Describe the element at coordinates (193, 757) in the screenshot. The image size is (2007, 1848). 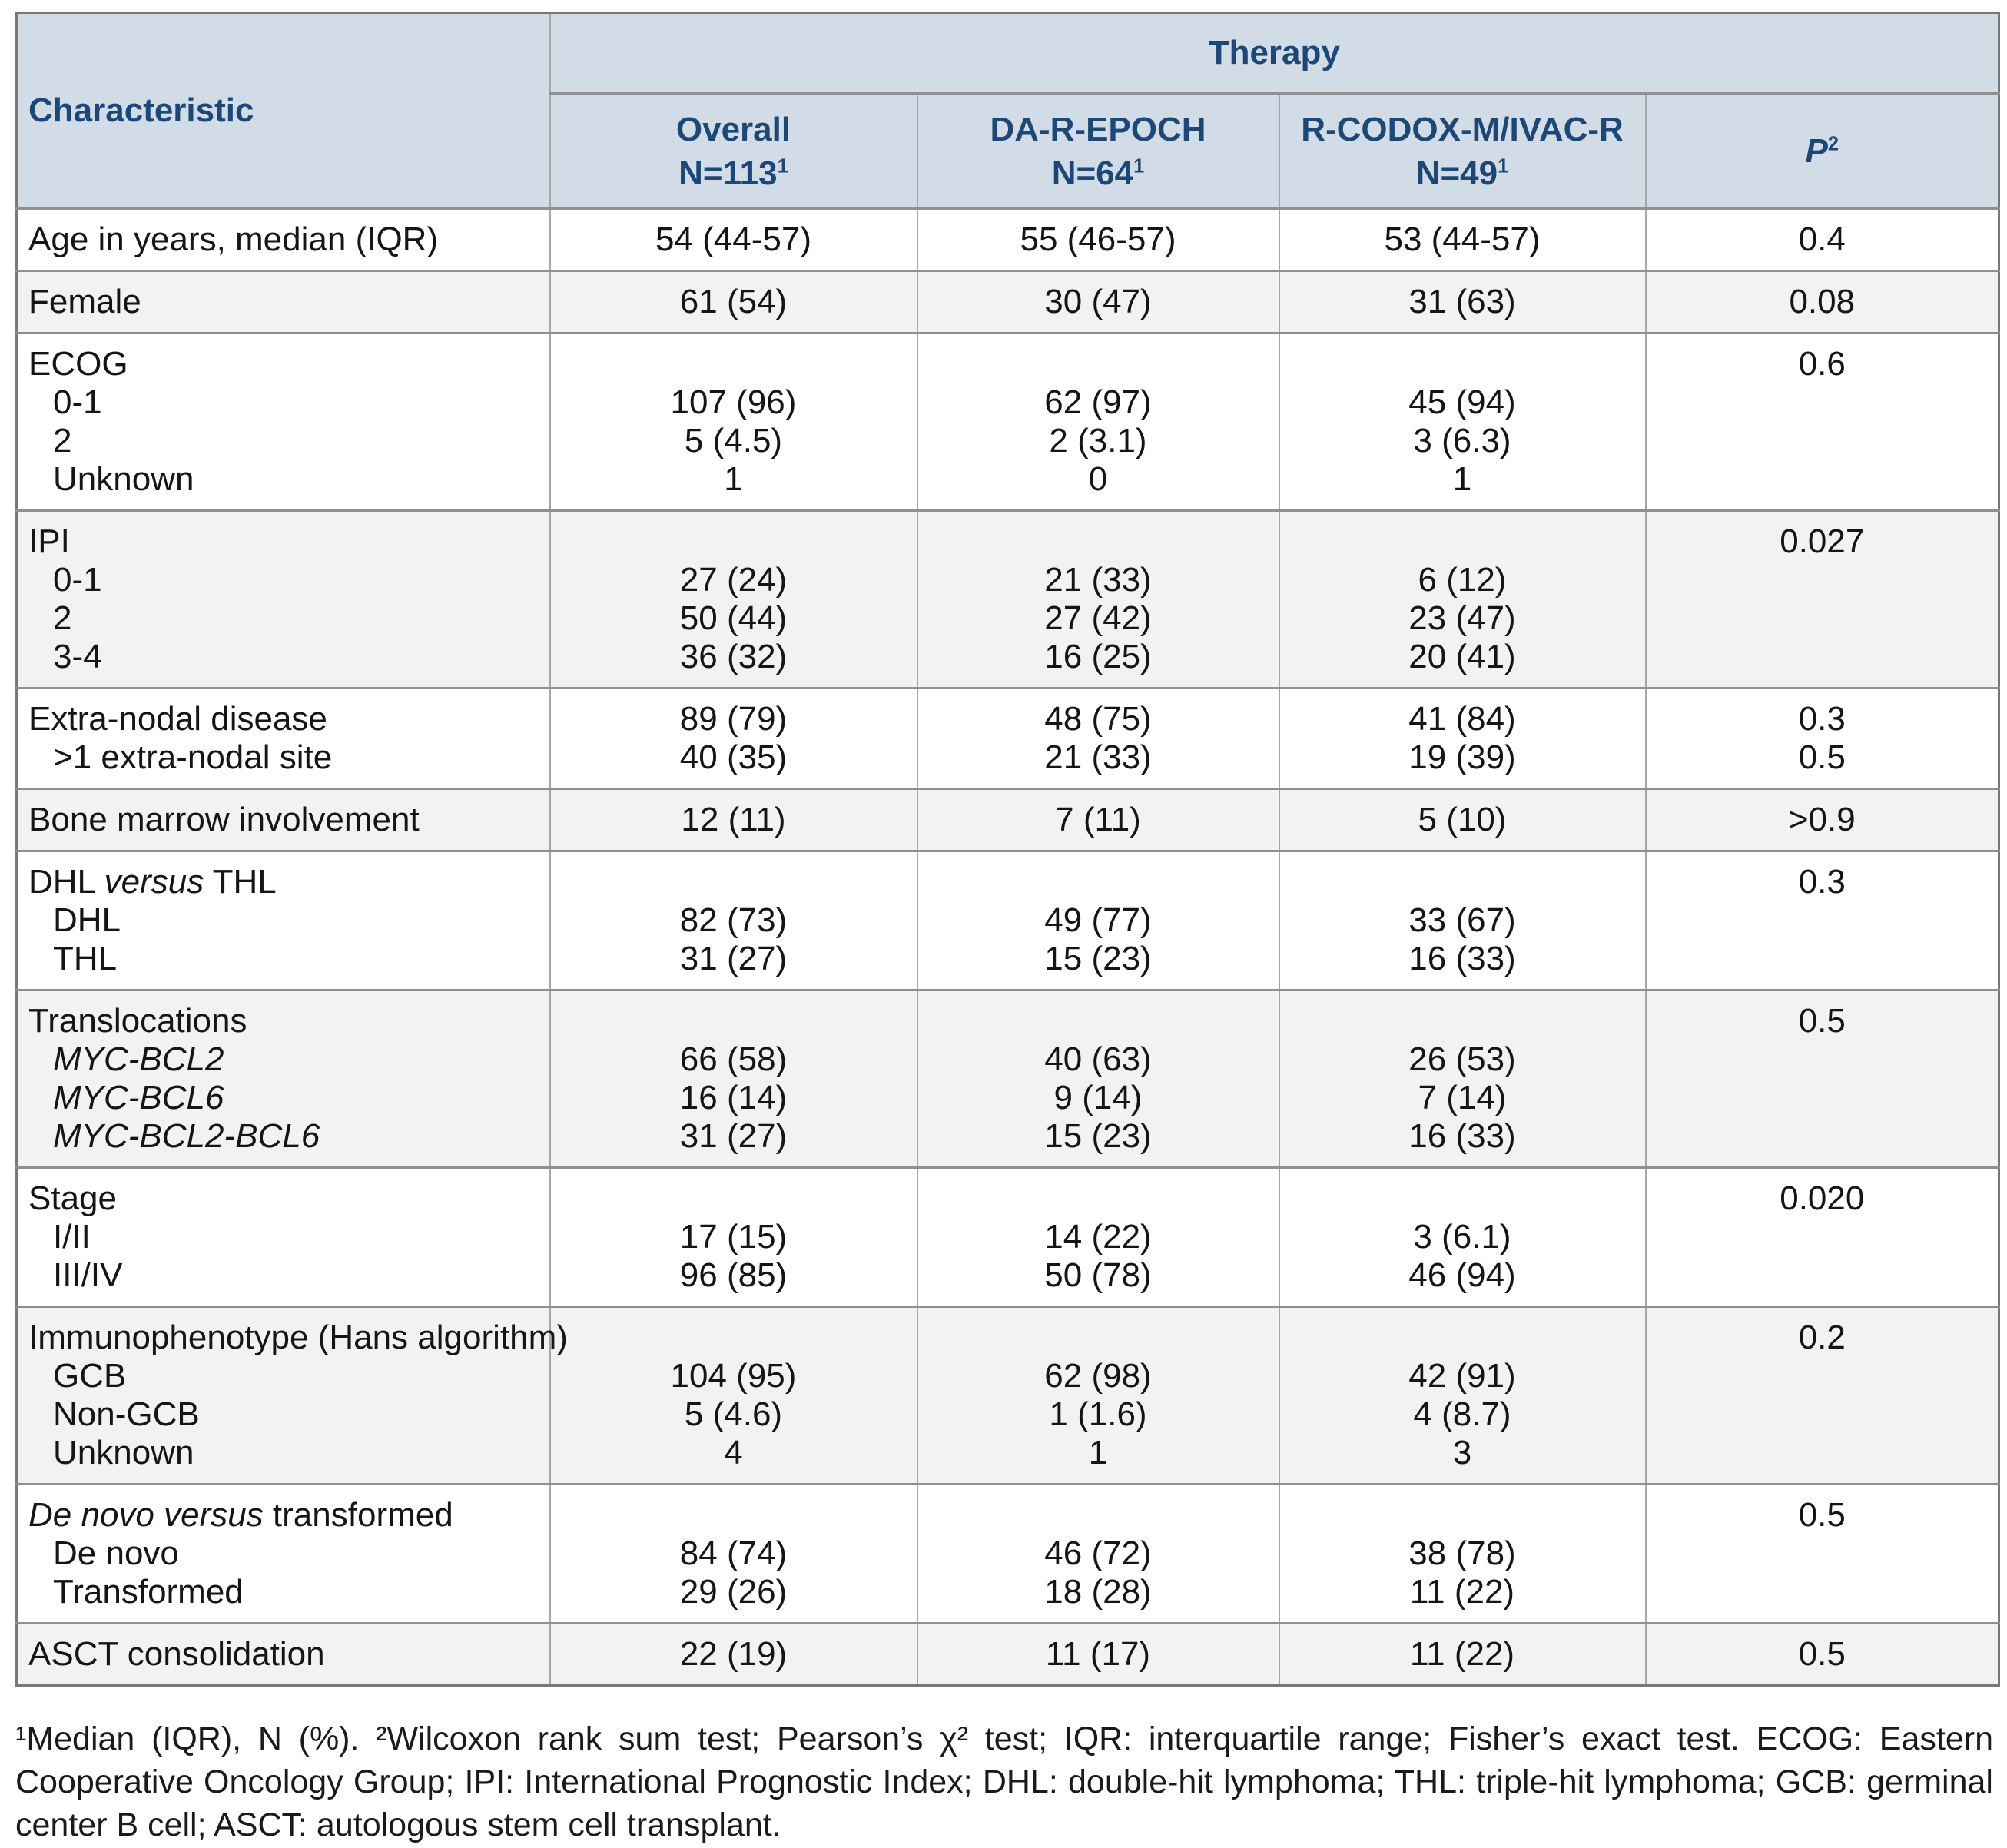
I see `characteristic-line: >1 extra-nodal site` at that location.